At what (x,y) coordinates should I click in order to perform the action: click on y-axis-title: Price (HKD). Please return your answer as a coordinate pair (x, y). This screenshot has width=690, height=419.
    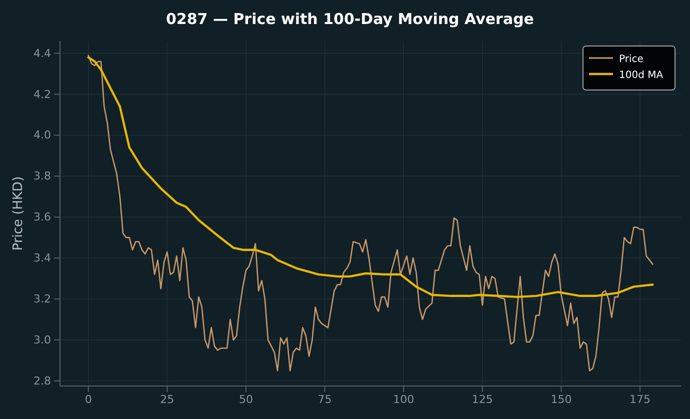
    Looking at the image, I should click on (18, 213).